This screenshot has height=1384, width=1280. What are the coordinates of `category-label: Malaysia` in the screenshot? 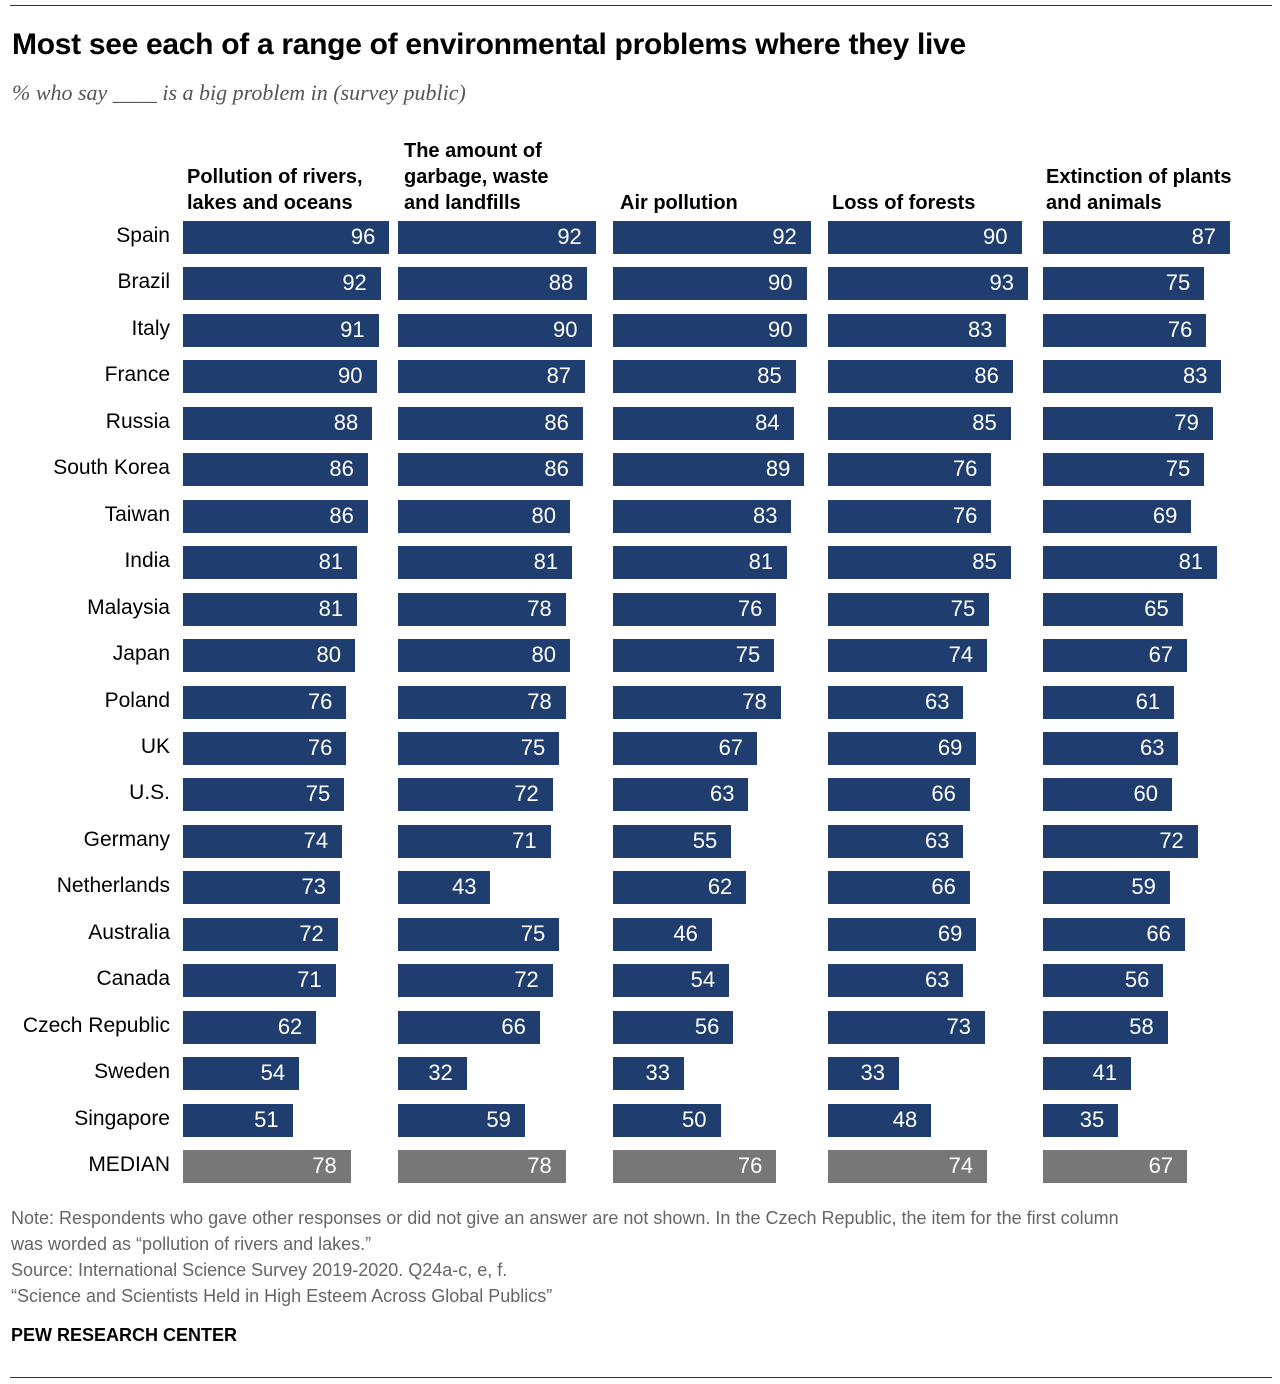 It's located at (128, 607).